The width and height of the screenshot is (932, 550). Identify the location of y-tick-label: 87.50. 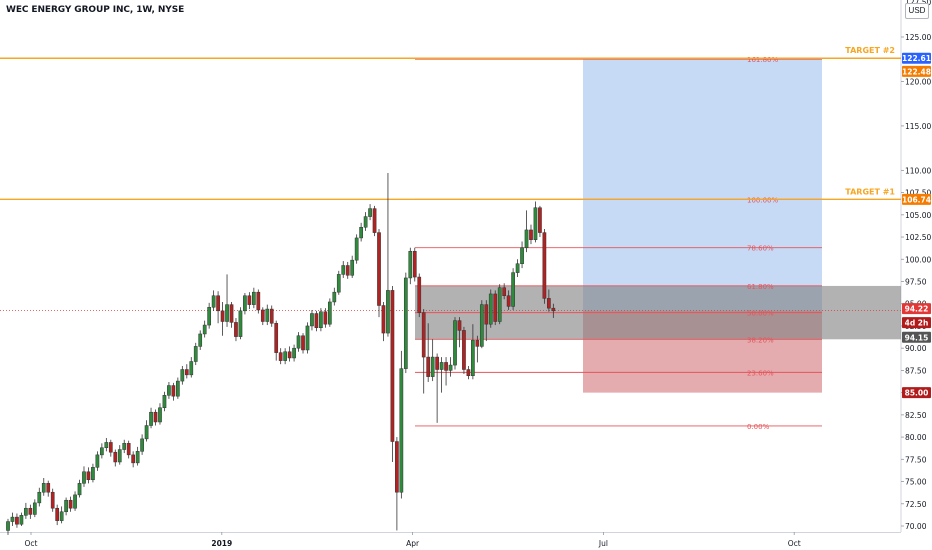
(916, 370).